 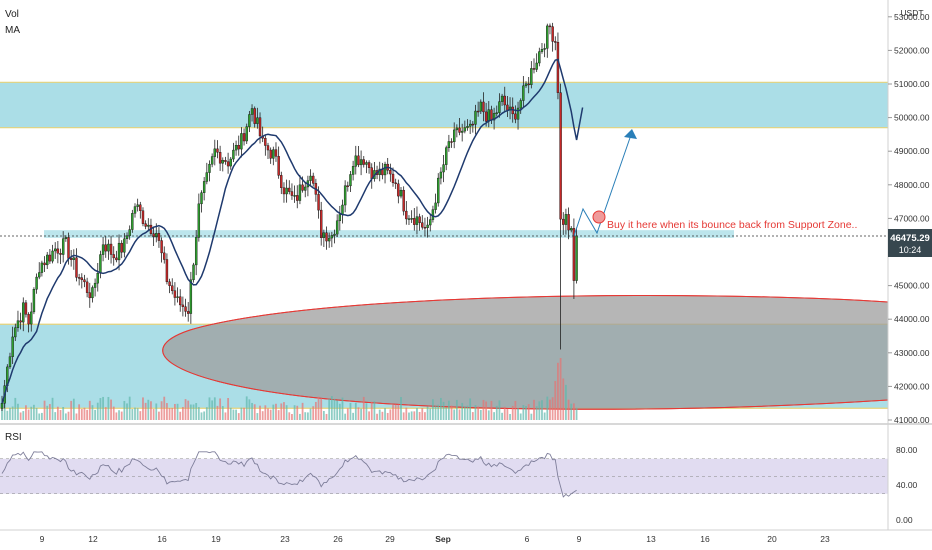 What do you see at coordinates (389, 234) in the screenshot?
I see `zone-minor` at bounding box center [389, 234].